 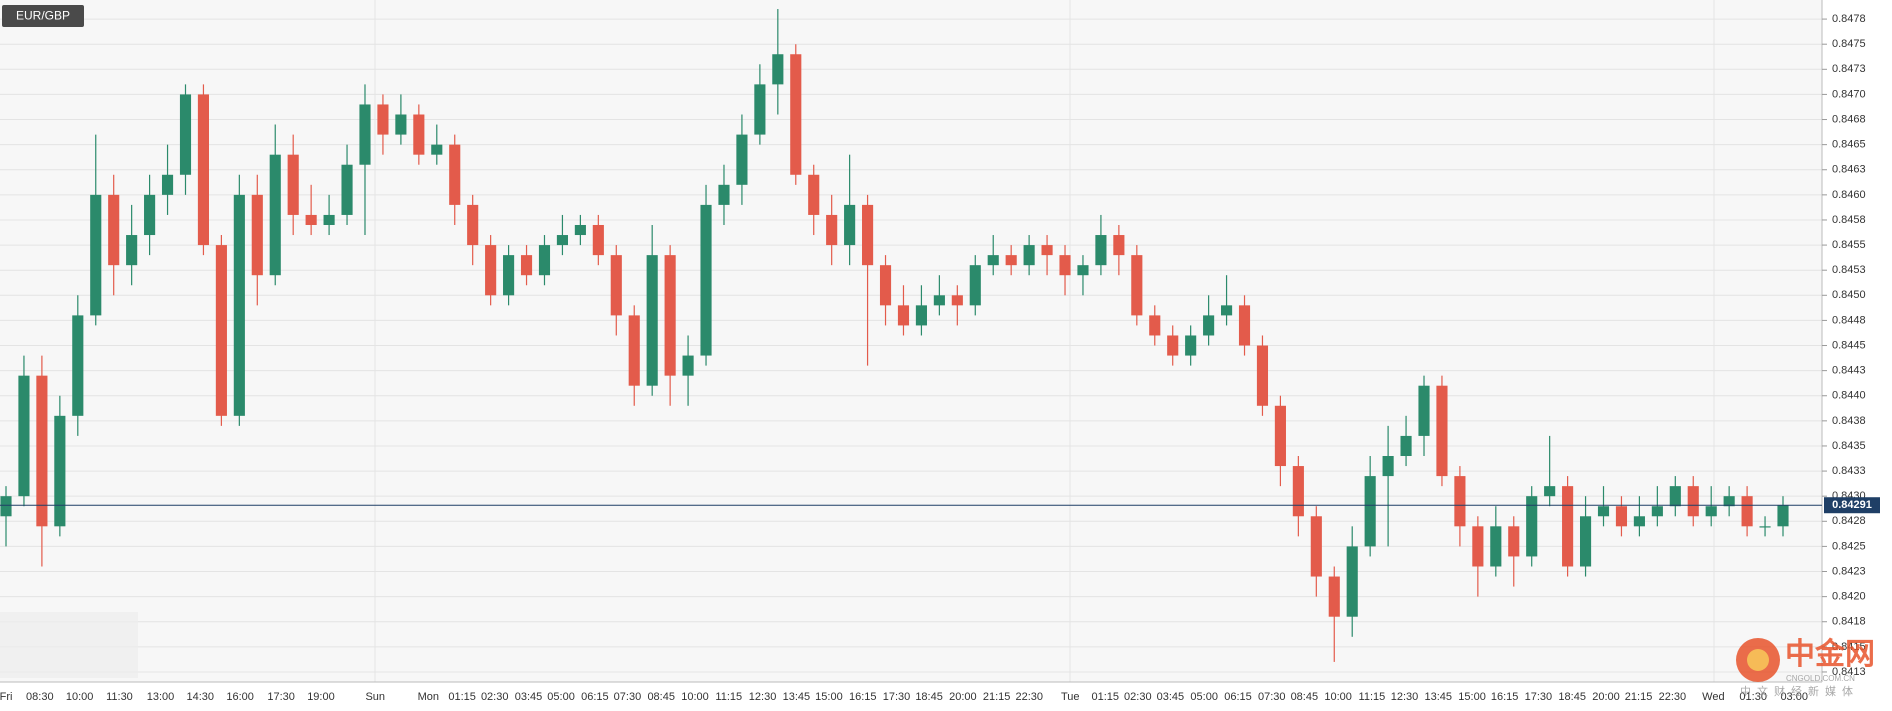 What do you see at coordinates (1849, 622) in the screenshot?
I see `y-tick-label: 0.8418` at bounding box center [1849, 622].